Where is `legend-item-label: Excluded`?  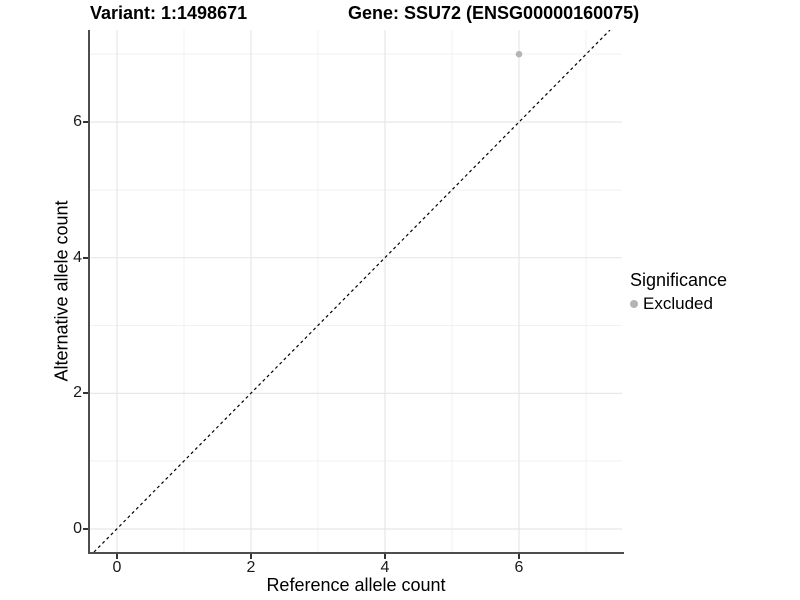
legend-item-label: Excluded is located at coordinates (678, 303).